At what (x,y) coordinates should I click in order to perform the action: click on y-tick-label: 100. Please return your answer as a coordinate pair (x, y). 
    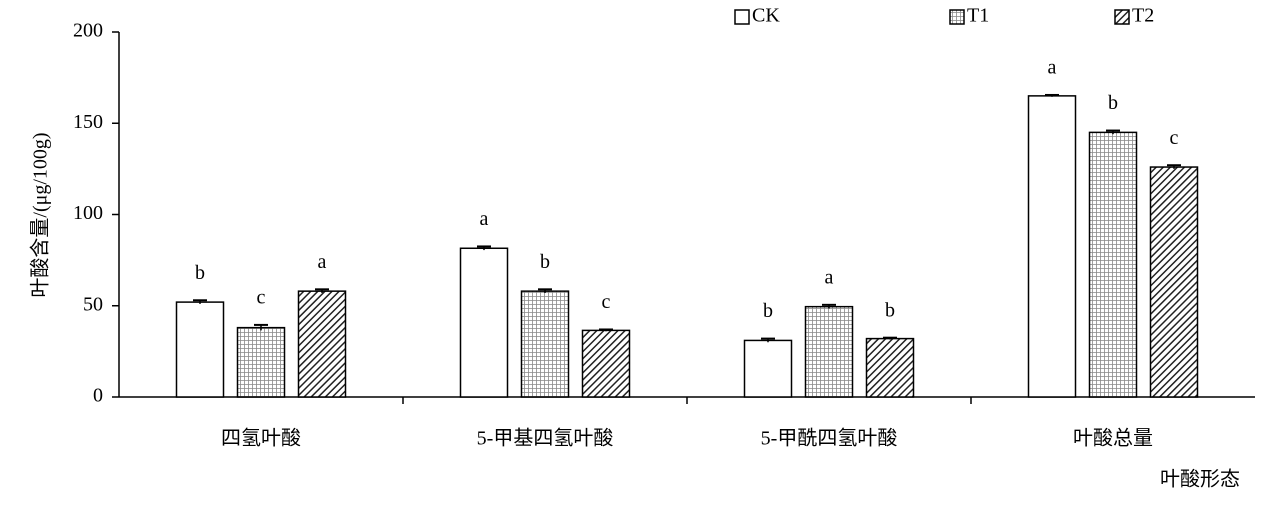
    Looking at the image, I should click on (88, 213).